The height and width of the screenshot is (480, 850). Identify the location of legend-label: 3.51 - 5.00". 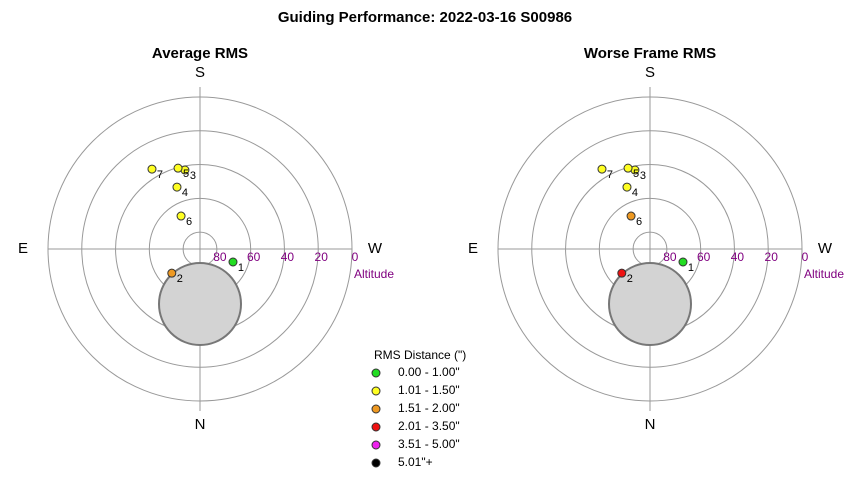
(429, 444).